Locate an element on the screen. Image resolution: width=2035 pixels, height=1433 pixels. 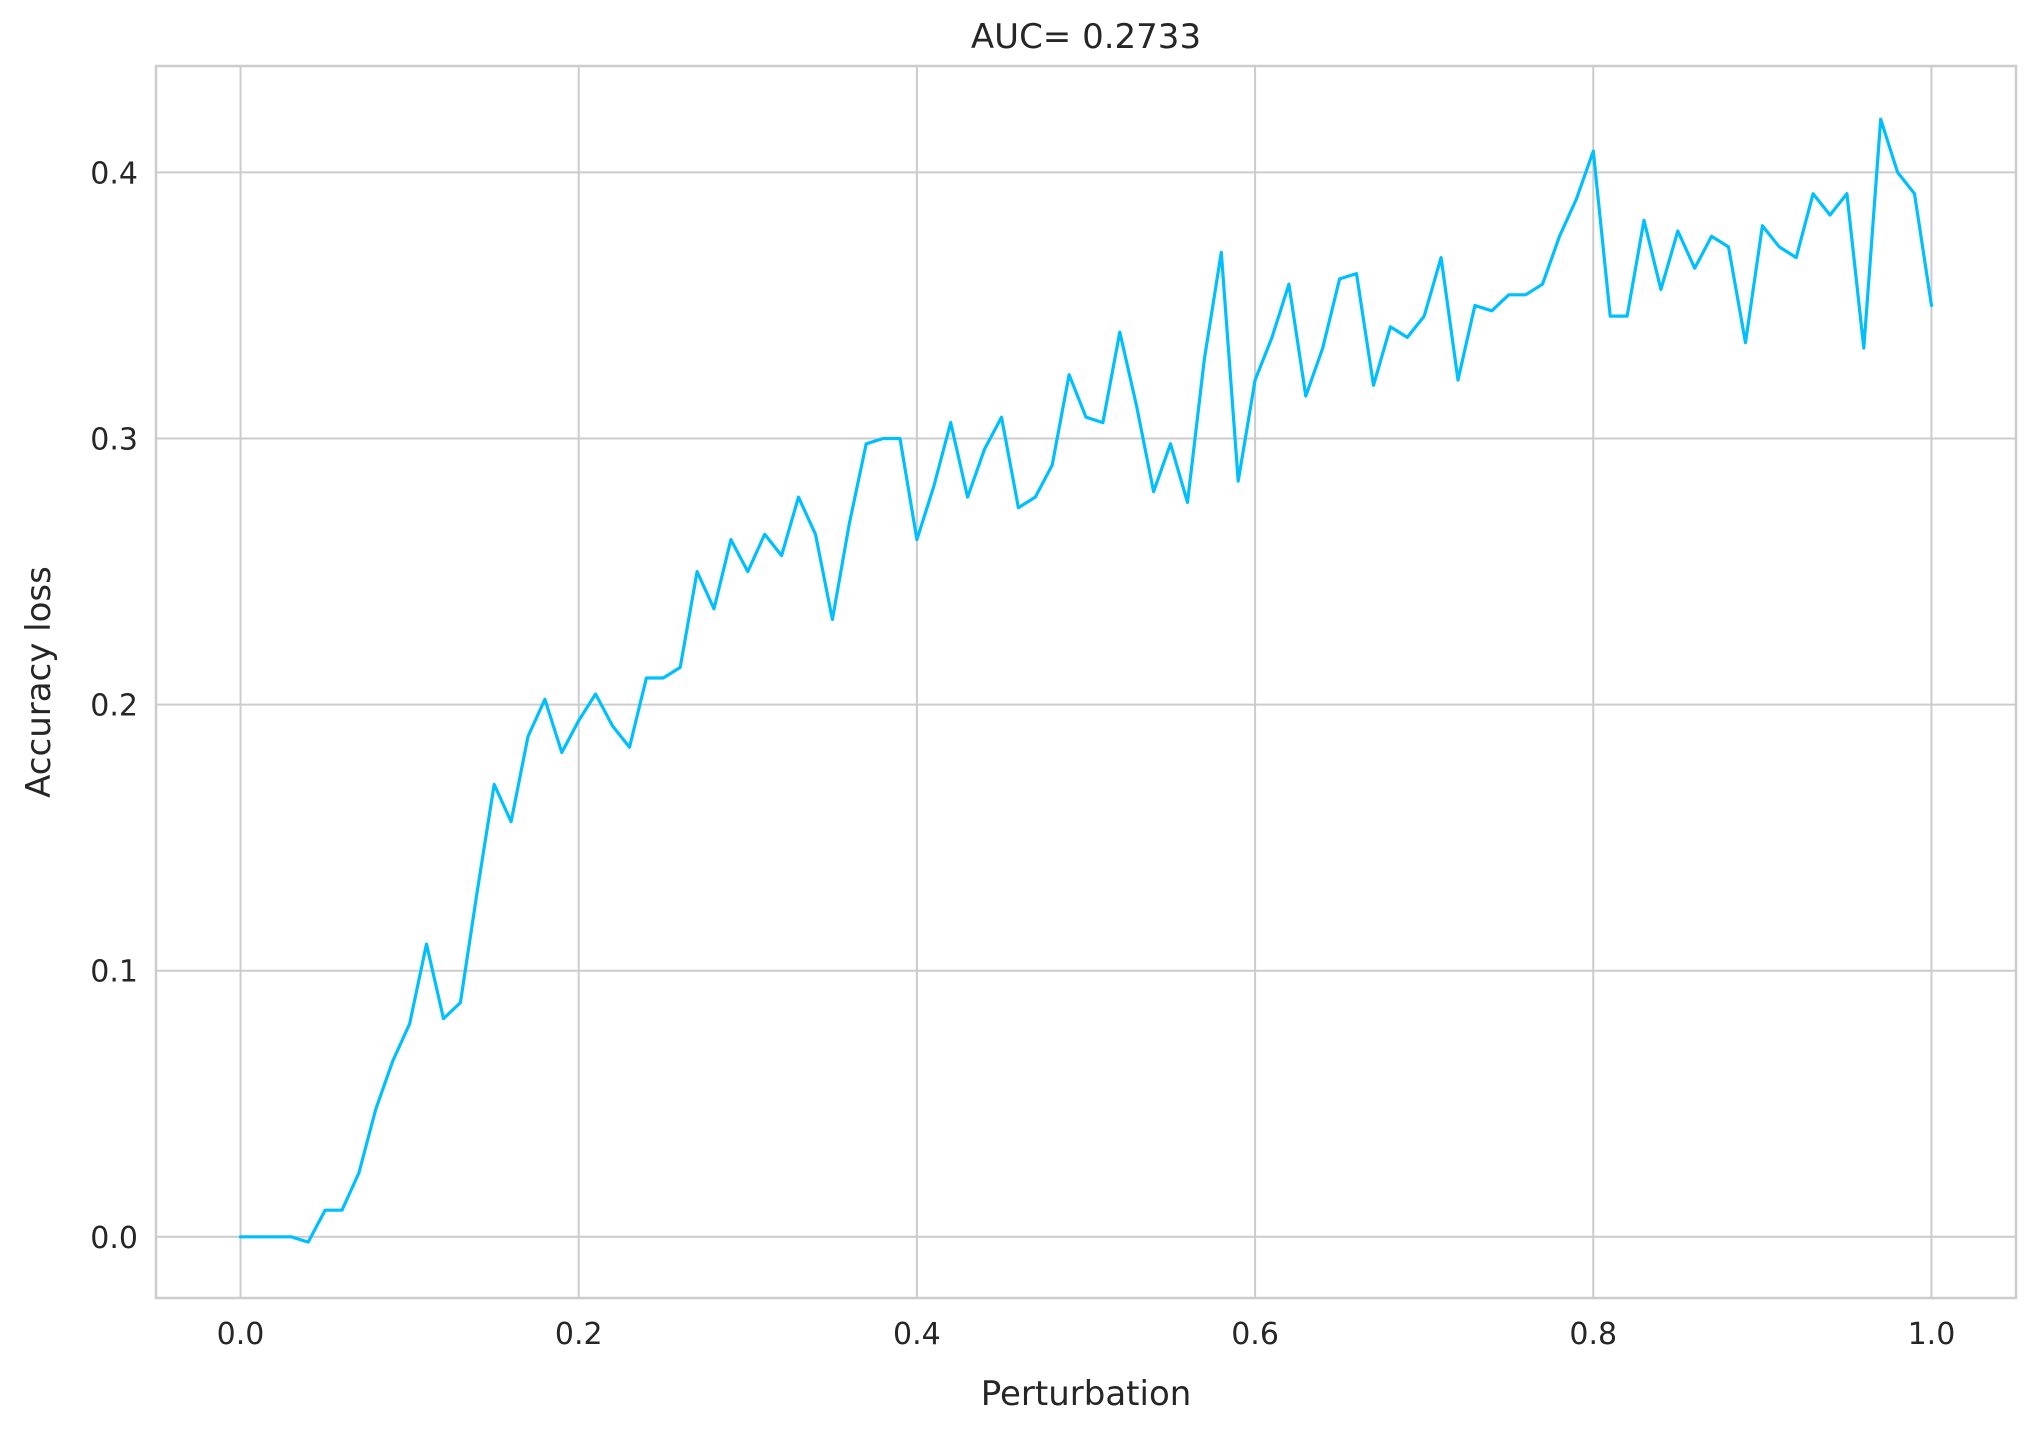
x-axis-label: Perturbation is located at coordinates (1086, 1394).